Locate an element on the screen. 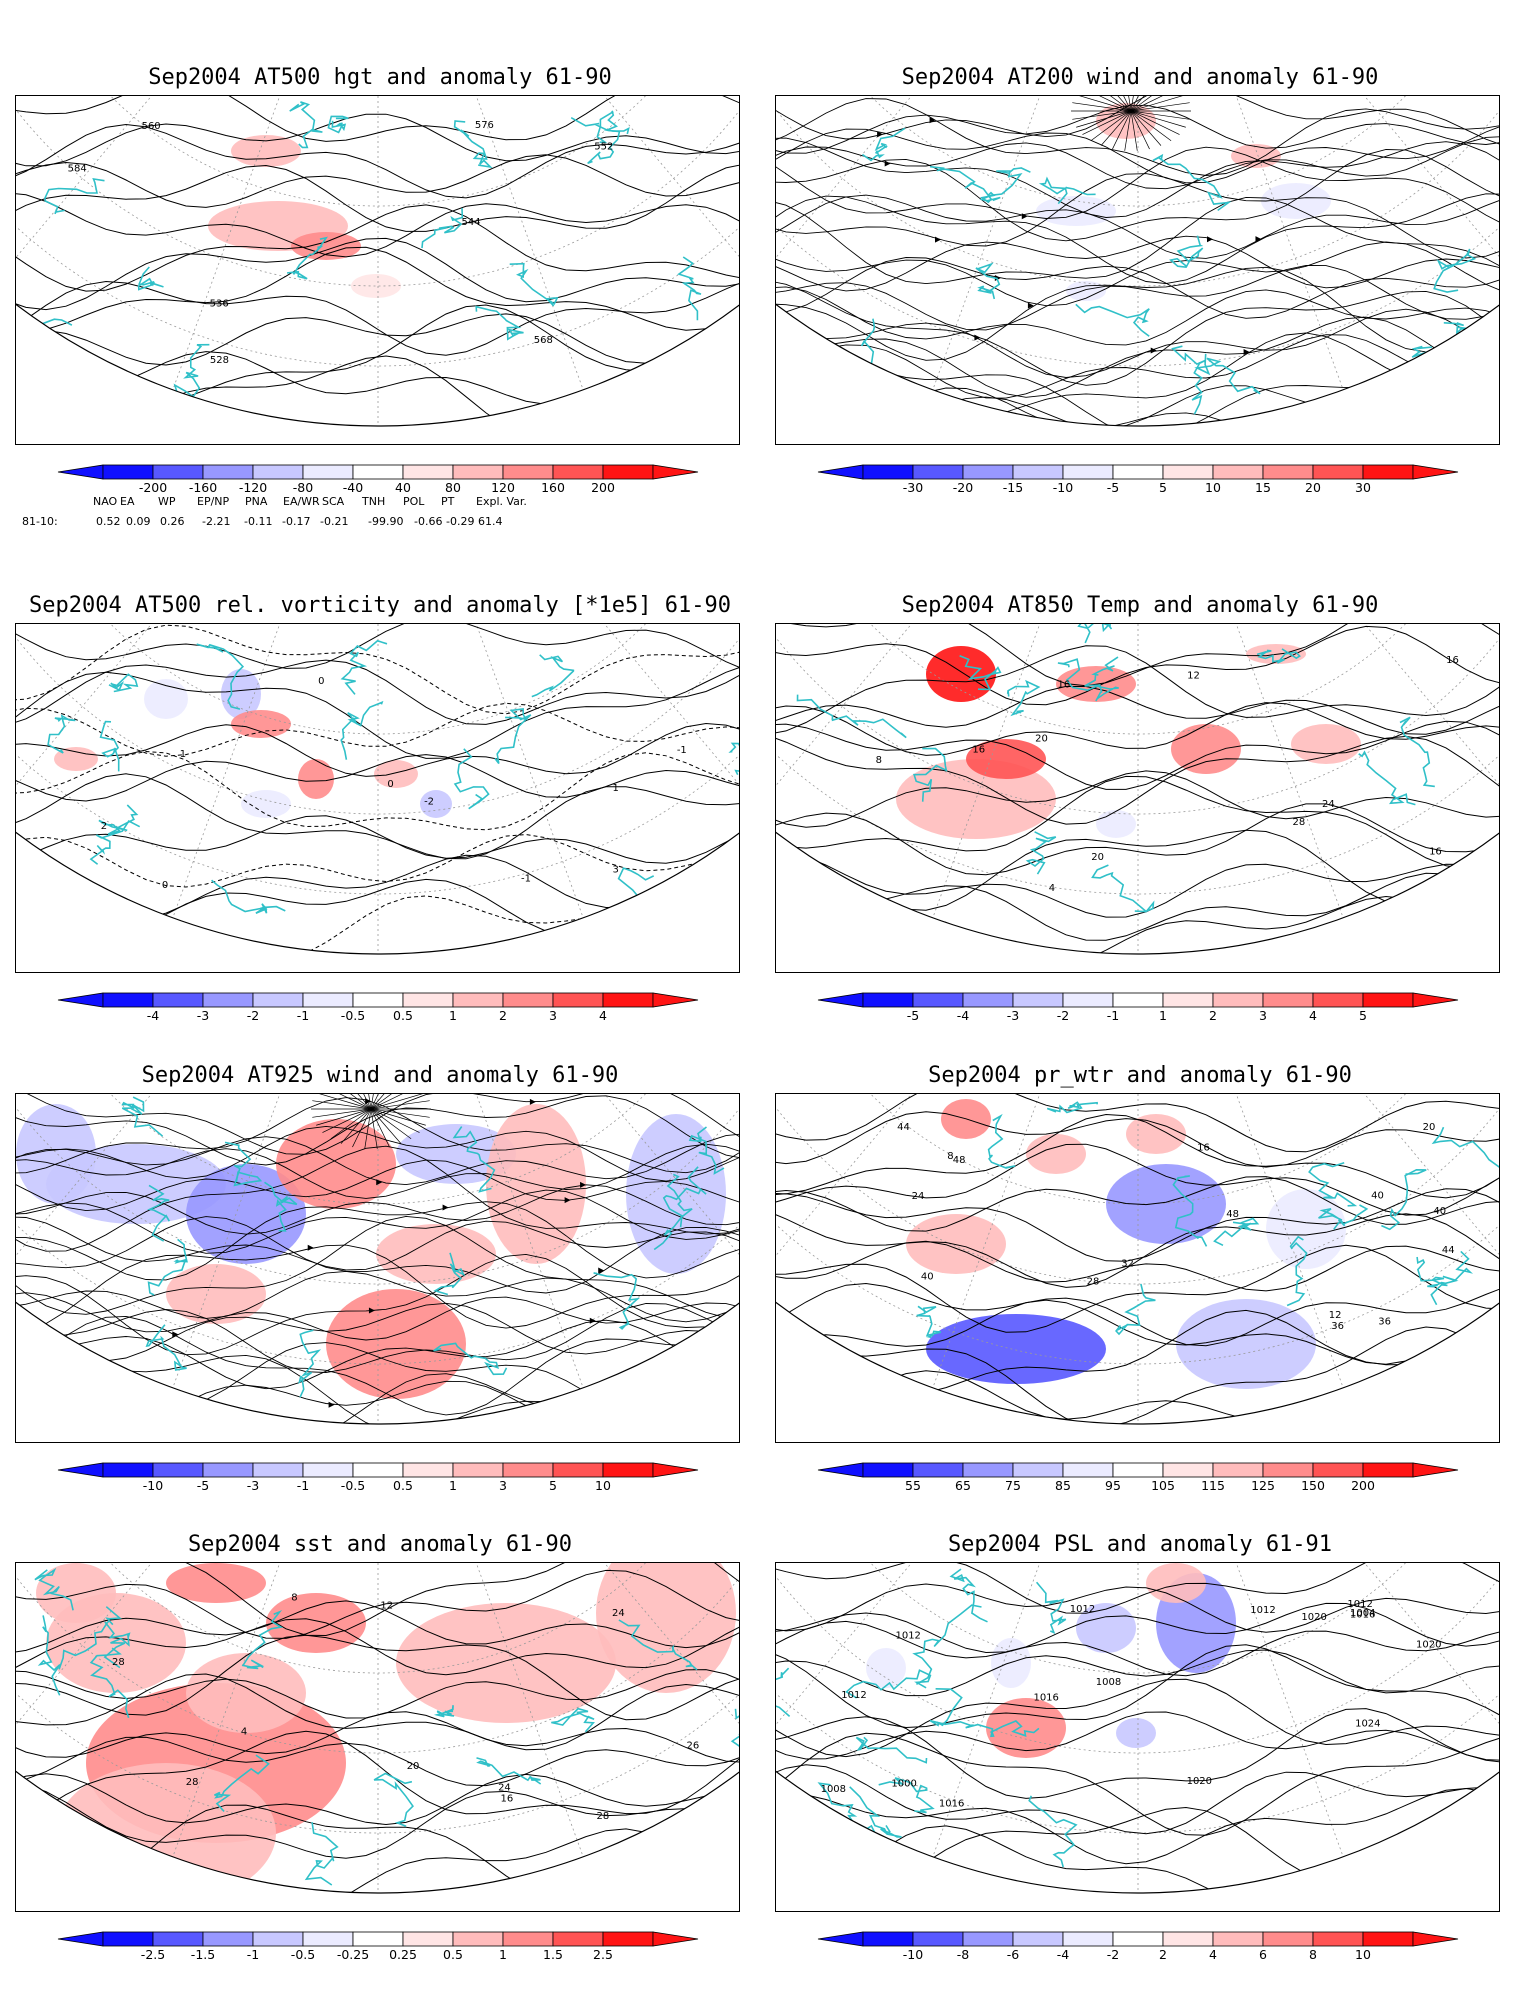 The image size is (1520, 2000). colorbar-tick-label: -4 is located at coordinates (963, 1015).